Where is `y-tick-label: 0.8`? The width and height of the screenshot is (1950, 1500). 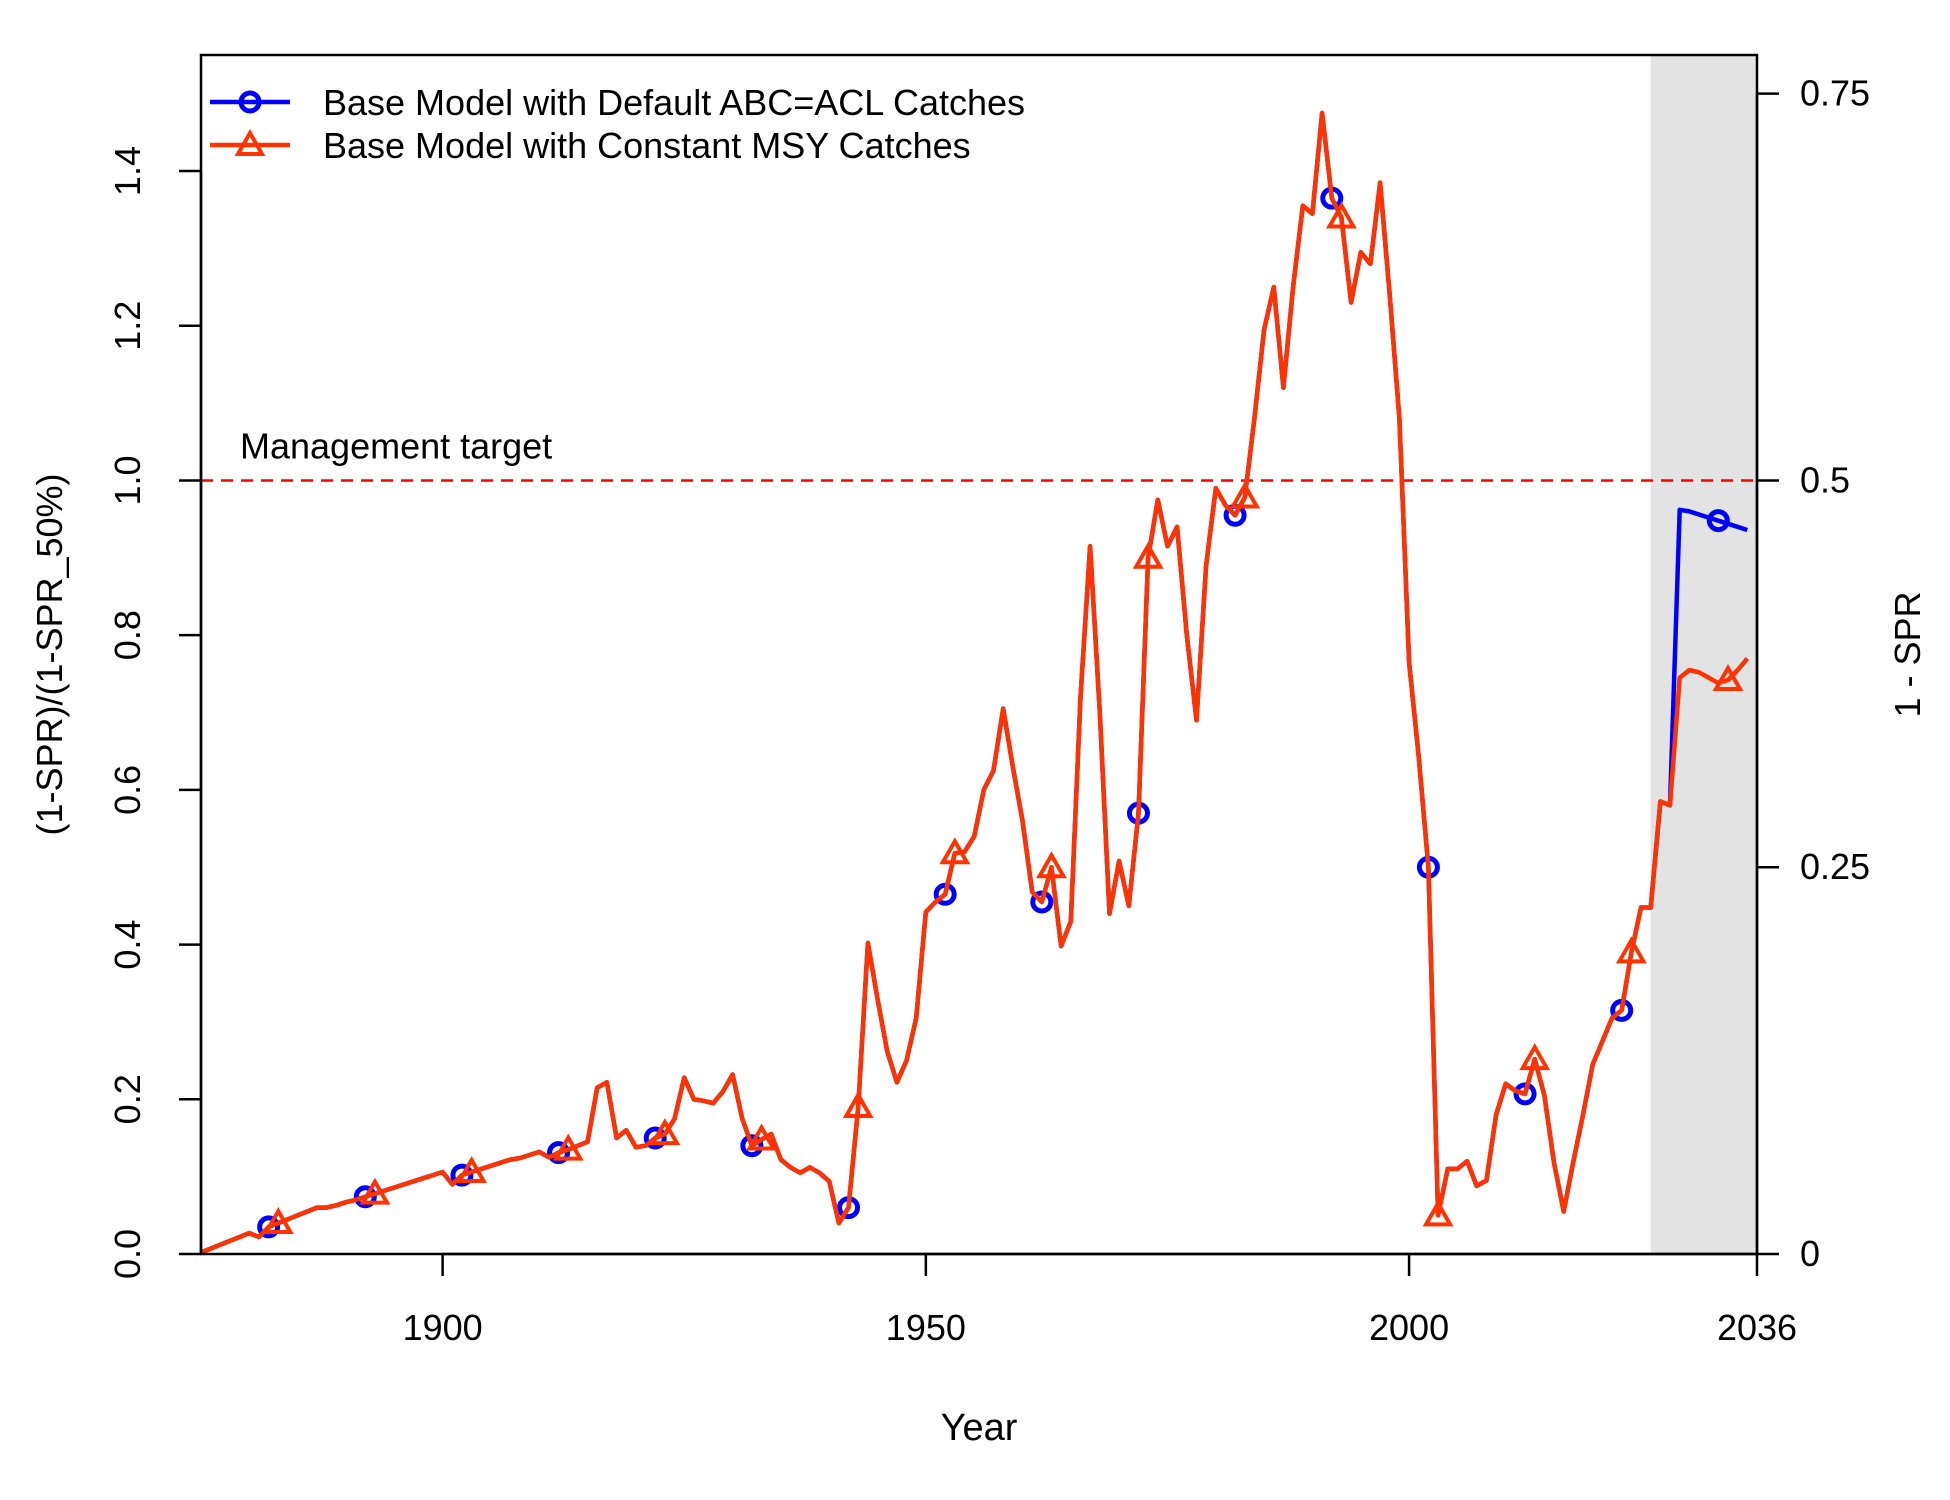 y-tick-label: 0.8 is located at coordinates (127, 635).